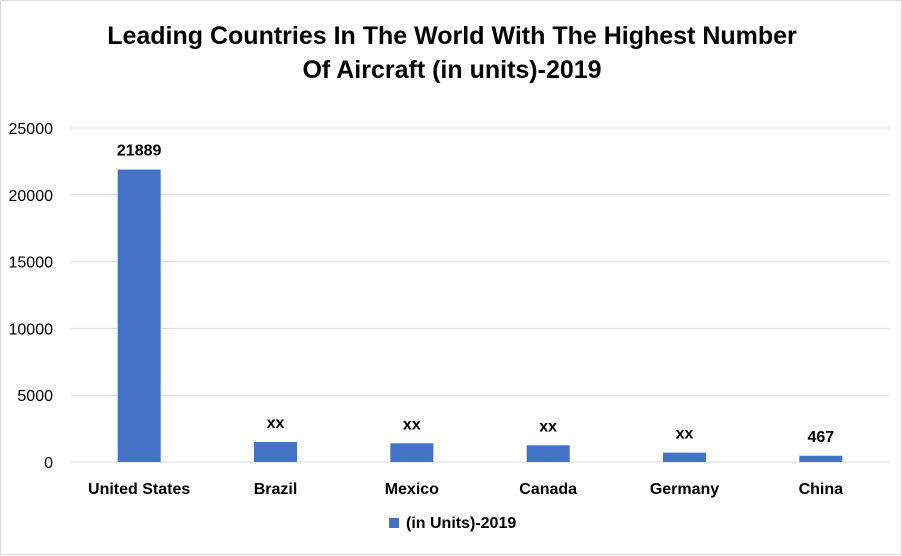  What do you see at coordinates (31, 129) in the screenshot?
I see `y-tick-label: 25000` at bounding box center [31, 129].